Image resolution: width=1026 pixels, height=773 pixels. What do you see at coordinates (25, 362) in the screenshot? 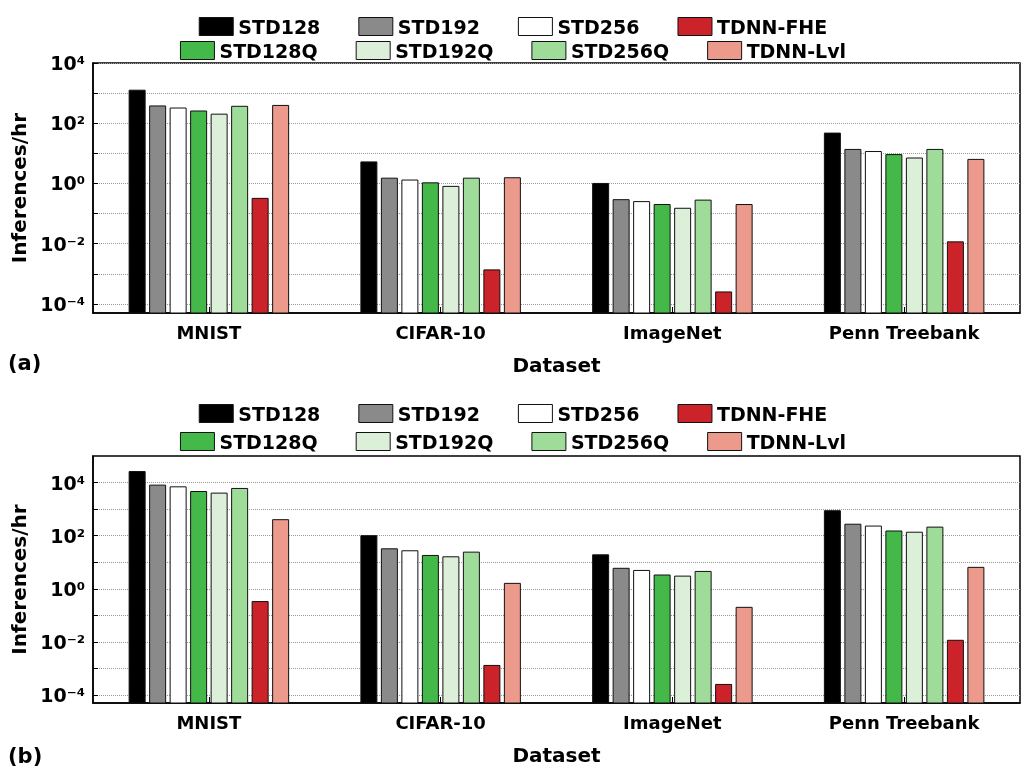
I see `text: (a)` at bounding box center [25, 362].